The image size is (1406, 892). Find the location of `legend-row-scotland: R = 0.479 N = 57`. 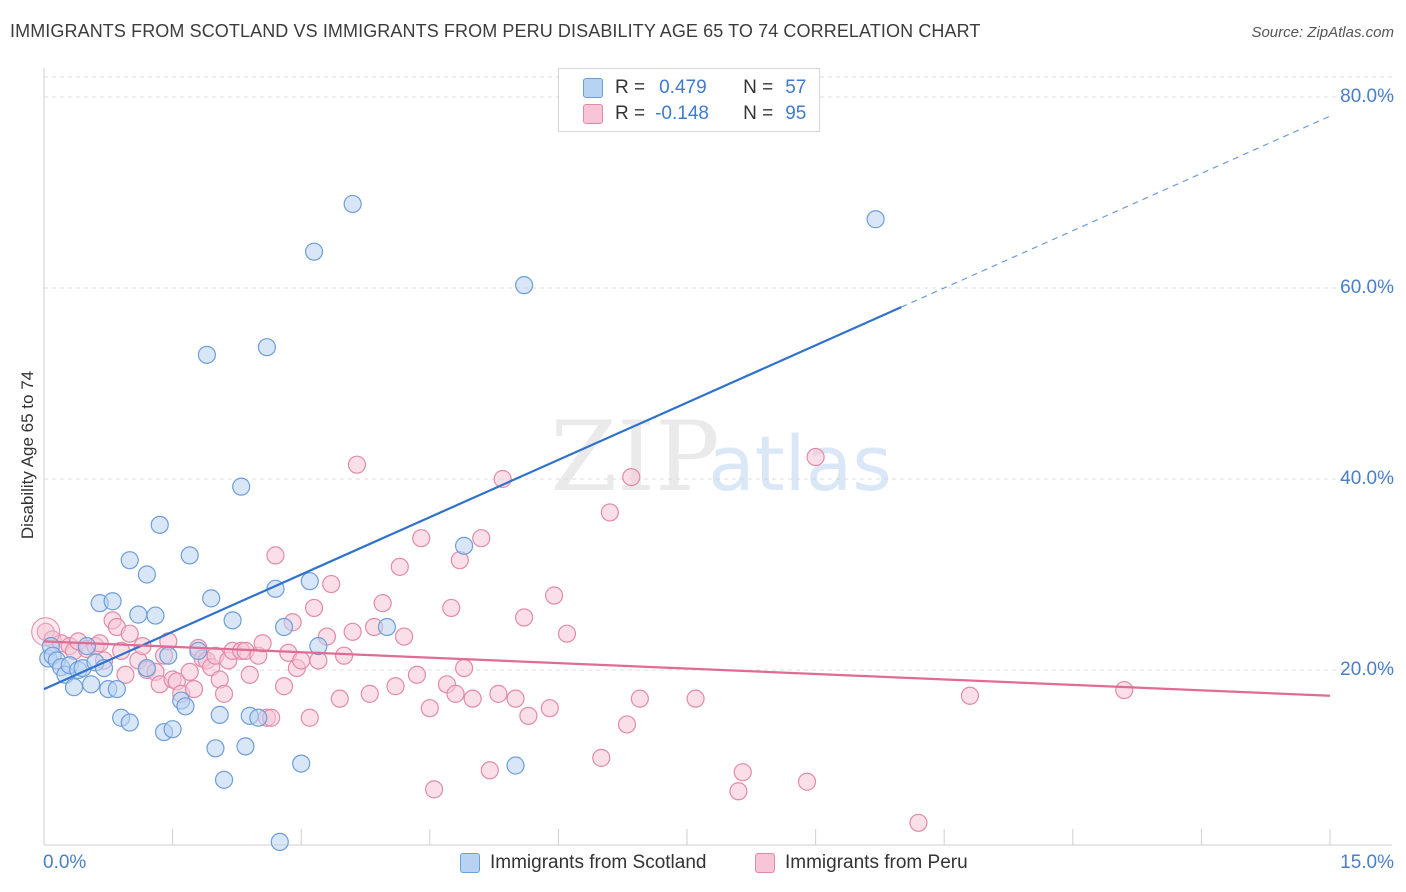

legend-row-scotland: R = 0.479 N = 57 is located at coordinates (694, 88).